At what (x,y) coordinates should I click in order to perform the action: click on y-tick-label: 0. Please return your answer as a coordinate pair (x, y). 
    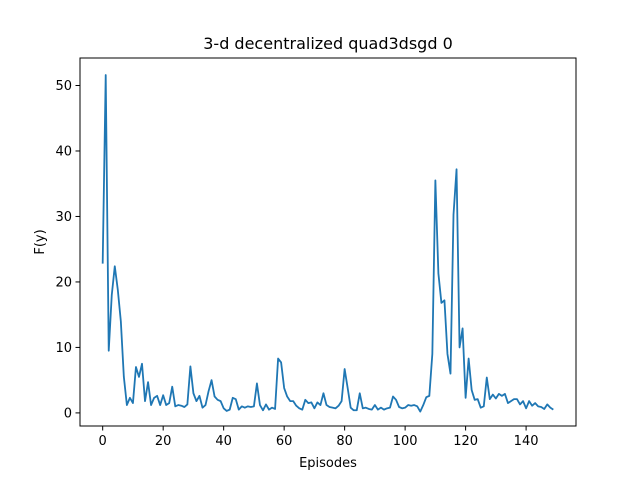
    Looking at the image, I should click on (68, 413).